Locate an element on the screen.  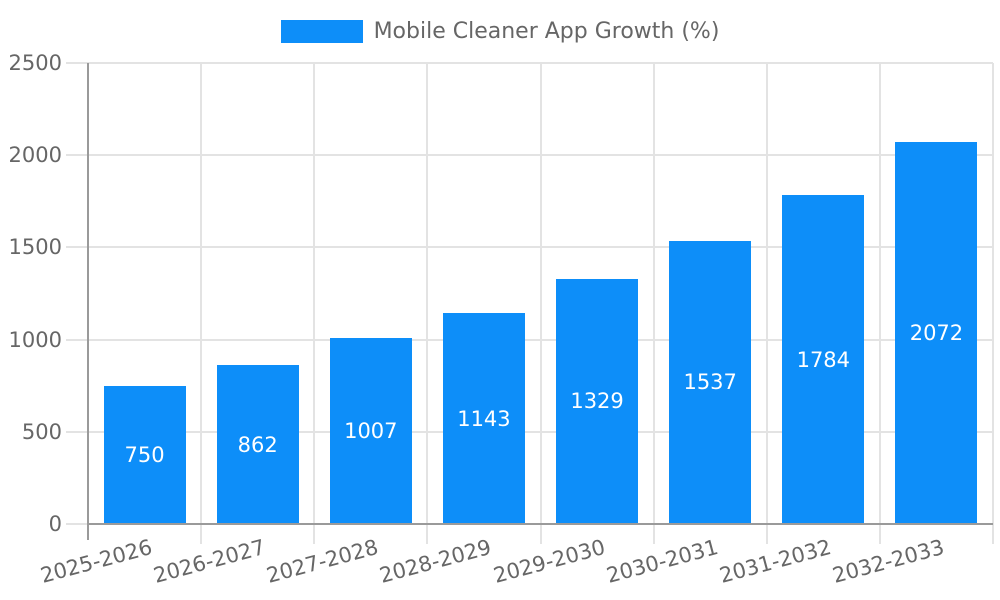
bar-value-label: 1329 is located at coordinates (597, 401).